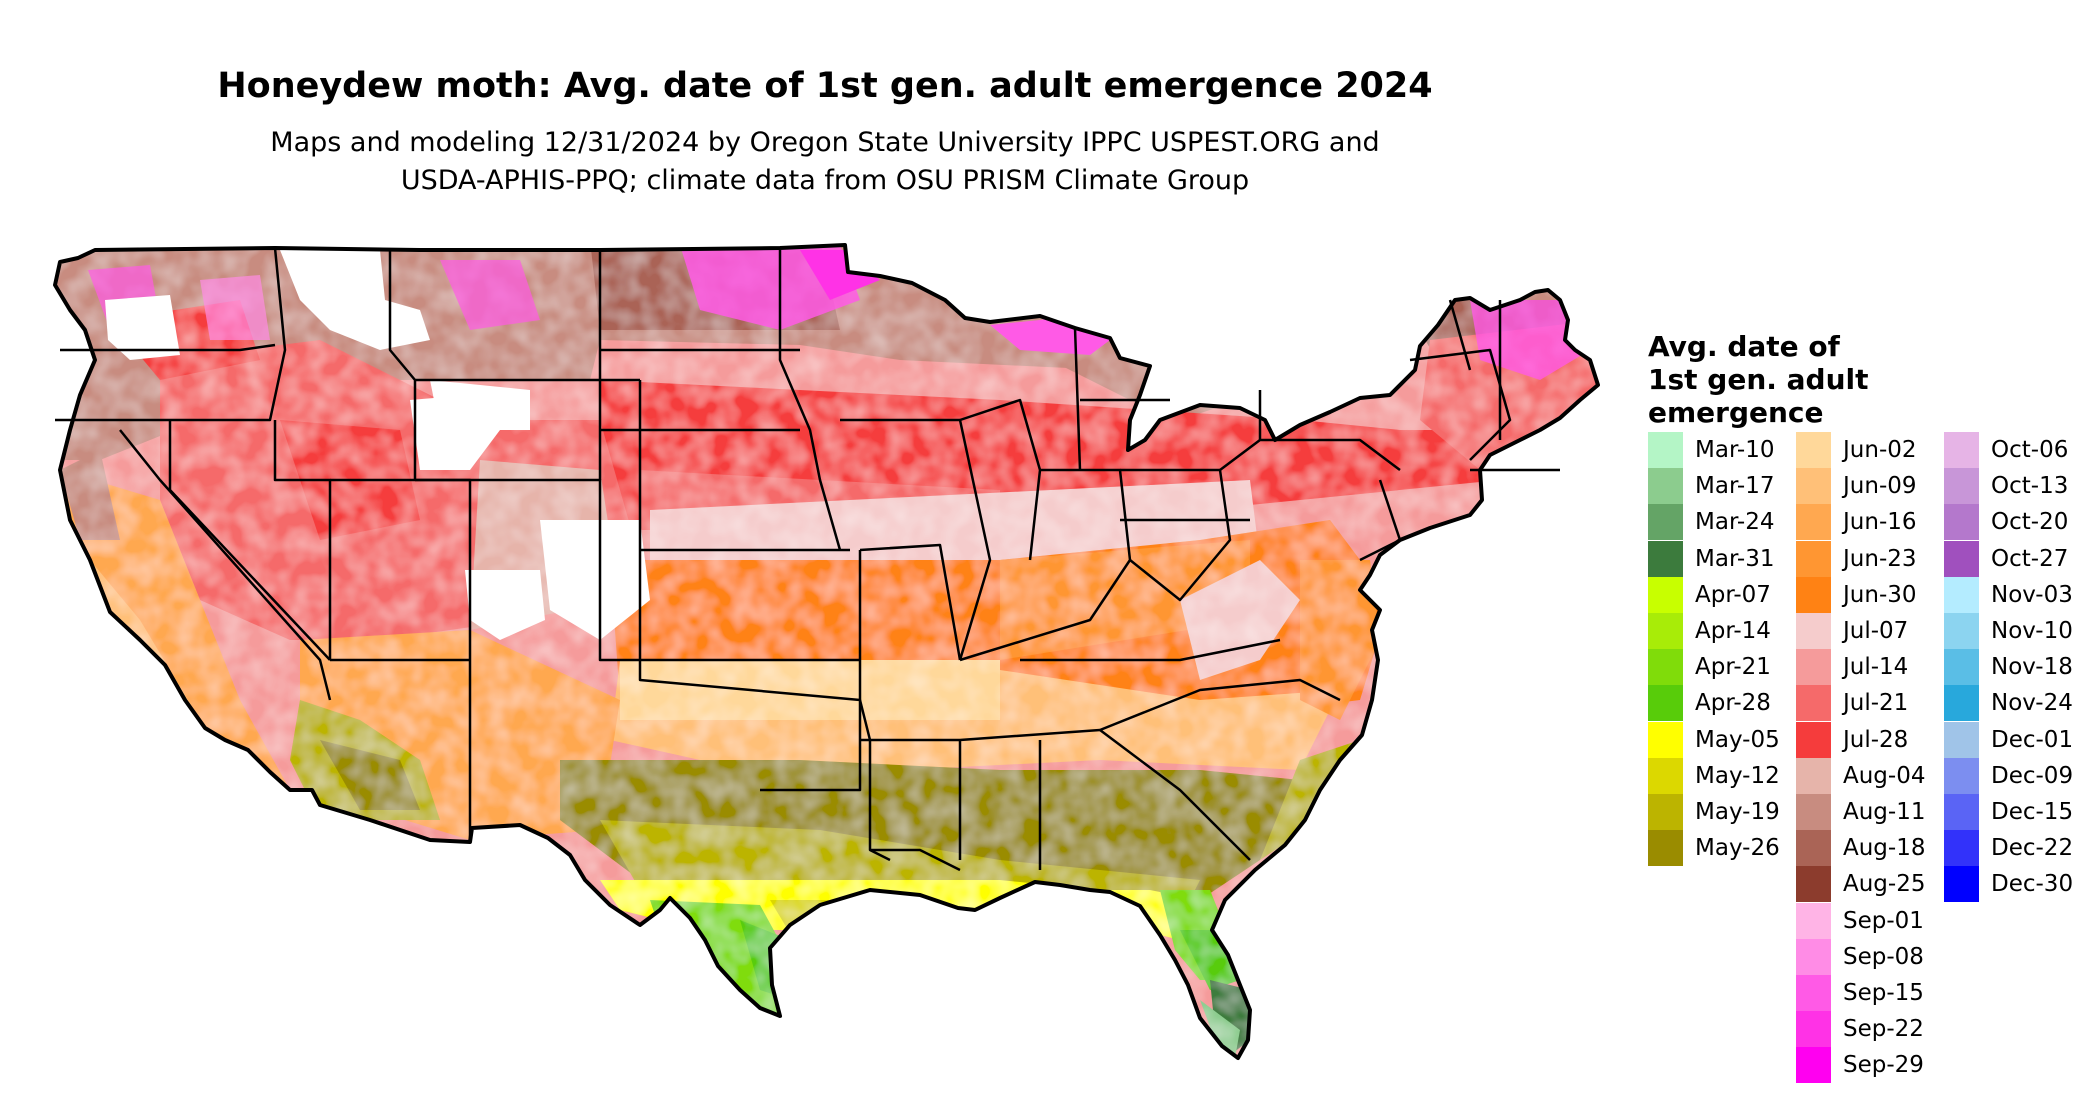  Describe the element at coordinates (2032, 667) in the screenshot. I see `legend-label: Nov-18` at that location.